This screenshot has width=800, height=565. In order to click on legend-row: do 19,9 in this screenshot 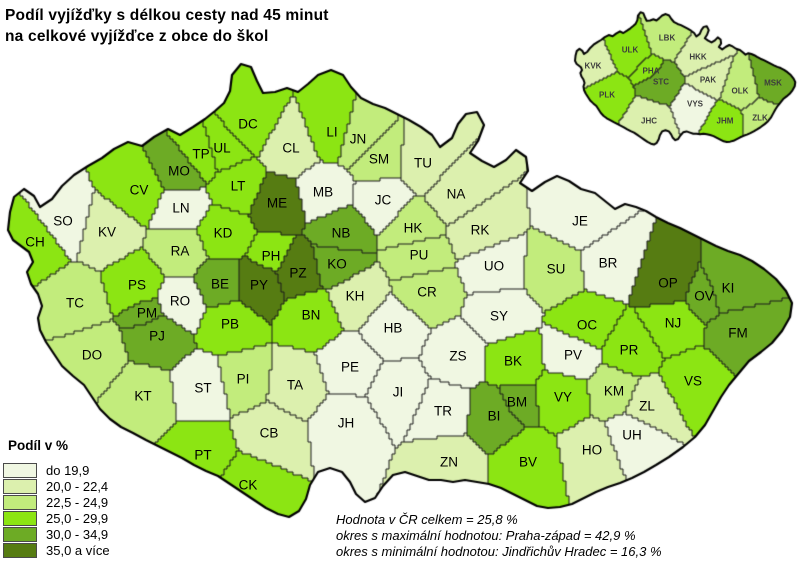, I will do `click(56, 470)`.